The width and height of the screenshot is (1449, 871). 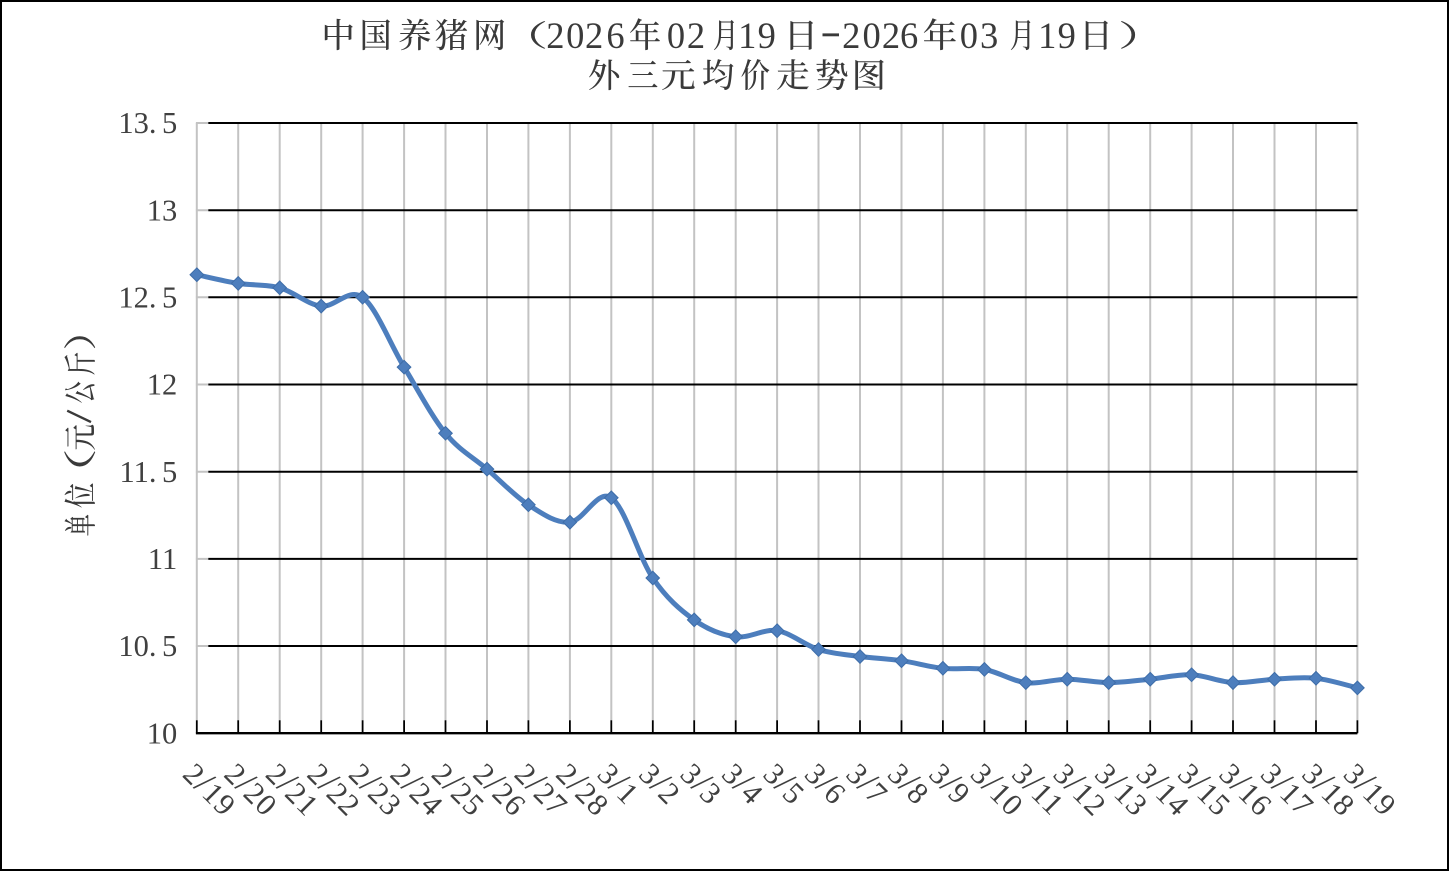 What do you see at coordinates (147, 123) in the screenshot?
I see `svg-text:13.5: 13. 5` at bounding box center [147, 123].